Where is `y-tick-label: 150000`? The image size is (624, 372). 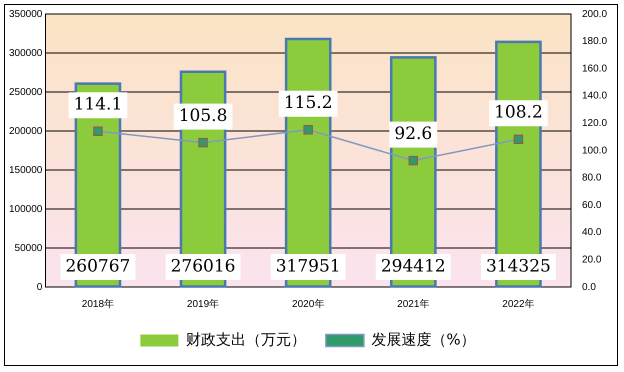
y-tick-label: 150000 is located at coordinates (25, 170).